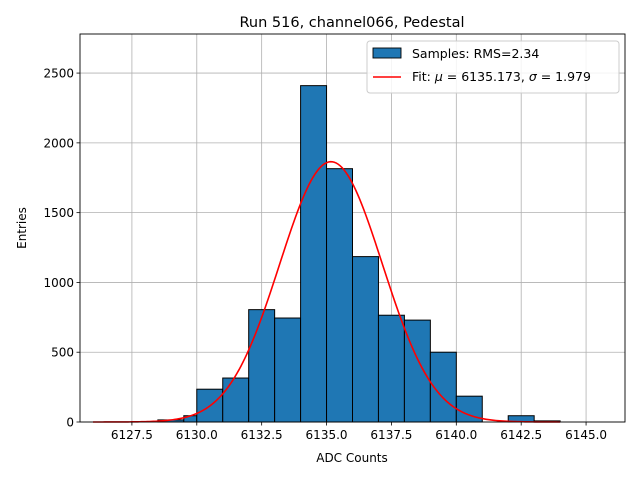 This screenshot has height=480, width=640. I want to click on legend-fit-sigma-symbol: σ, so click(533, 76).